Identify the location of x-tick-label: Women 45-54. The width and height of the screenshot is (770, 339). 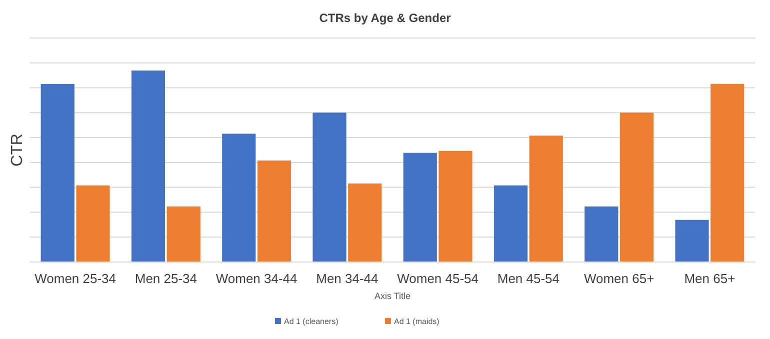
(438, 278).